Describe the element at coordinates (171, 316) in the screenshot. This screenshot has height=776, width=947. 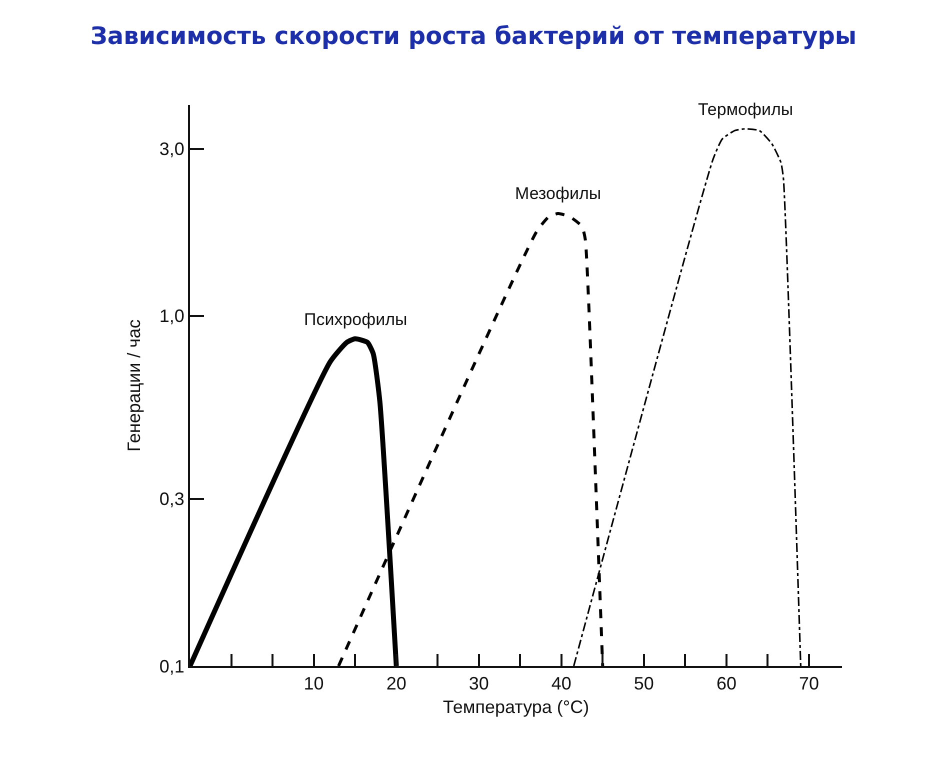
I see `y-tick-label: 1,0` at that location.